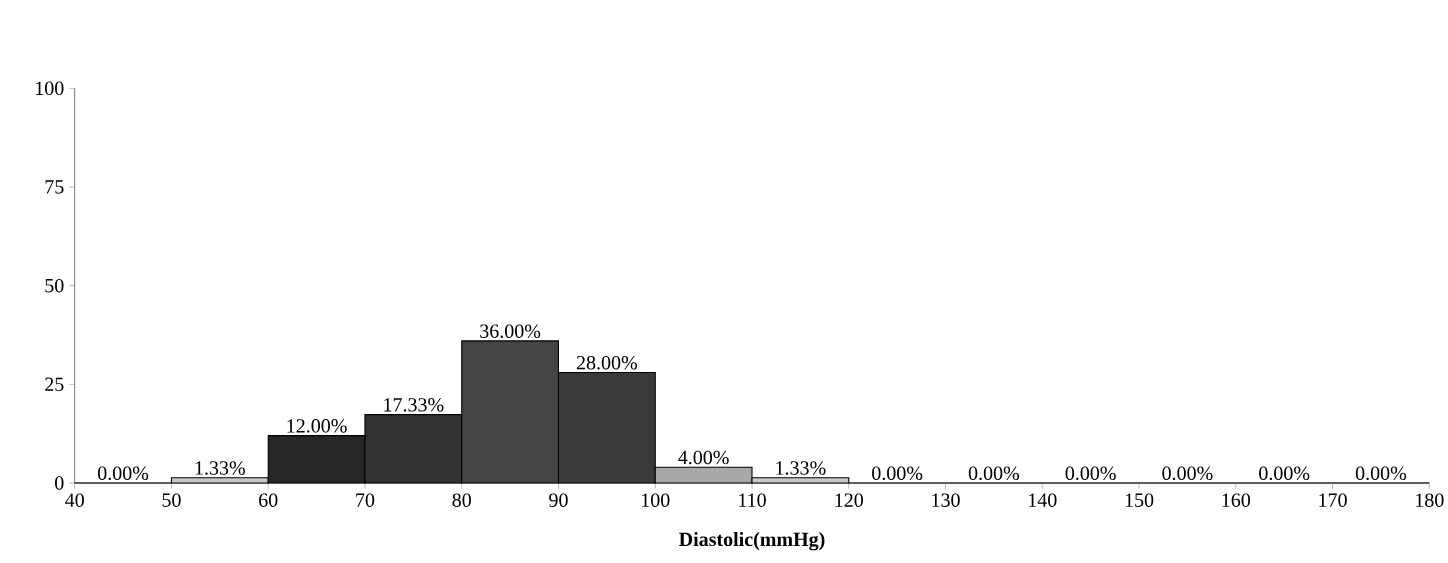 This screenshot has height=563, width=1448. Describe the element at coordinates (74, 500) in the screenshot. I see `x-tick-label: 40` at that location.